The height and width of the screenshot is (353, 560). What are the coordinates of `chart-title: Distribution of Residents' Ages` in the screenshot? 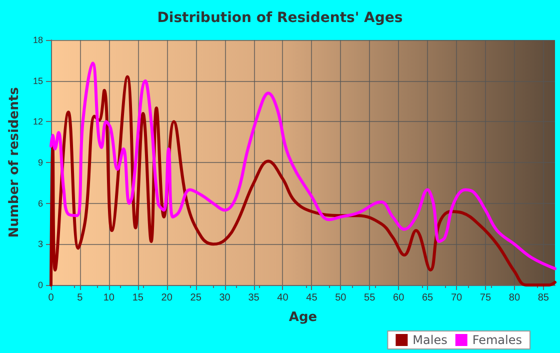 It's located at (280, 18).